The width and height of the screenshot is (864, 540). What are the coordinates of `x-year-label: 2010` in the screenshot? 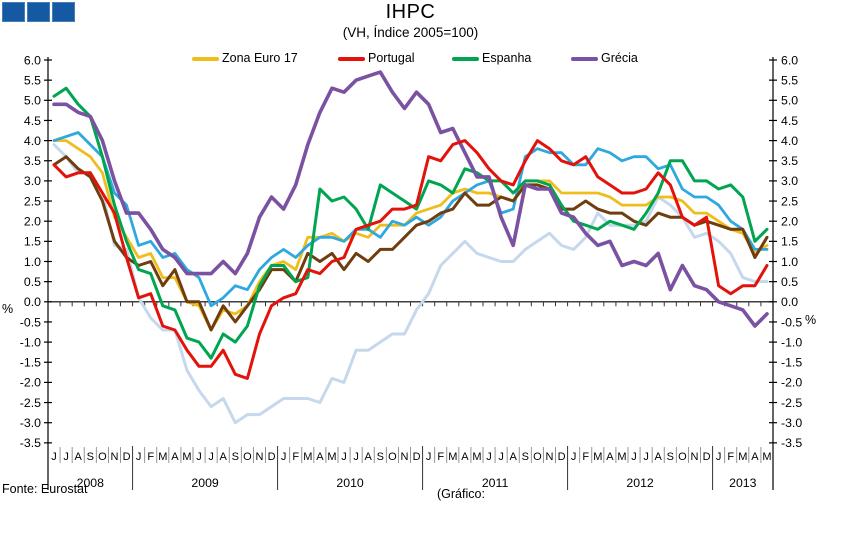 It's located at (350, 483).